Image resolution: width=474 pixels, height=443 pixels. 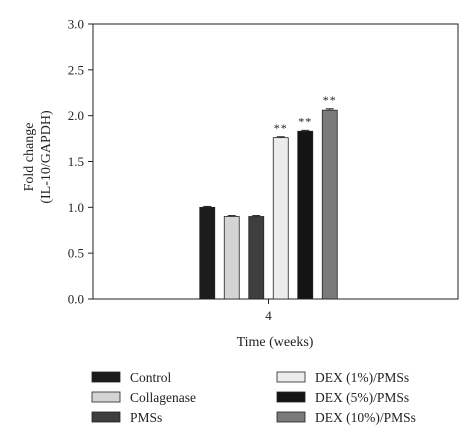 I want to click on x-axis: 4, so click(x=268, y=311).